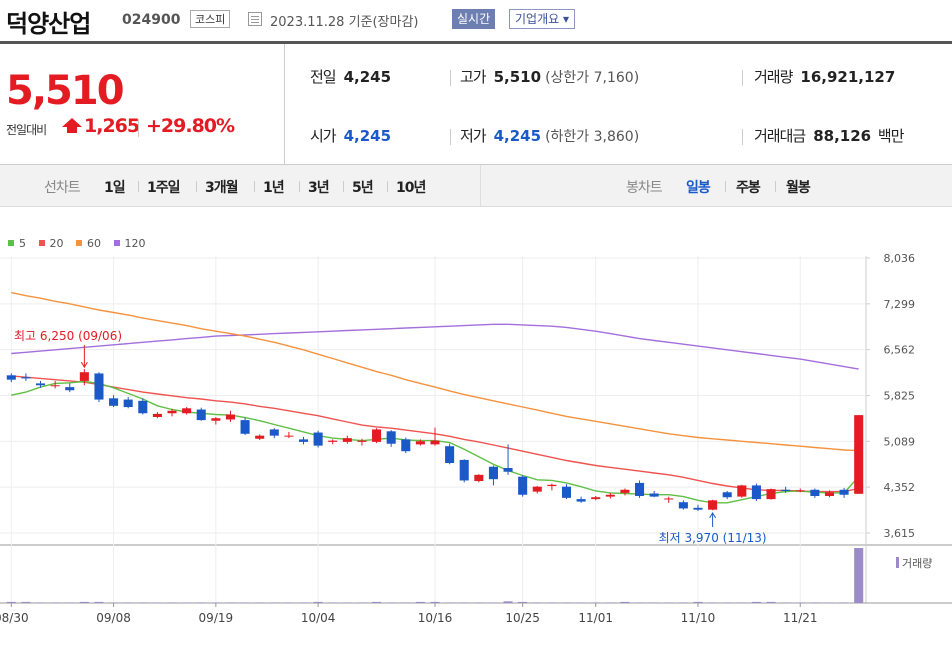 This screenshot has width=952, height=645. Describe the element at coordinates (748, 188) in the screenshot. I see `period-weekly: 주봉` at that location.